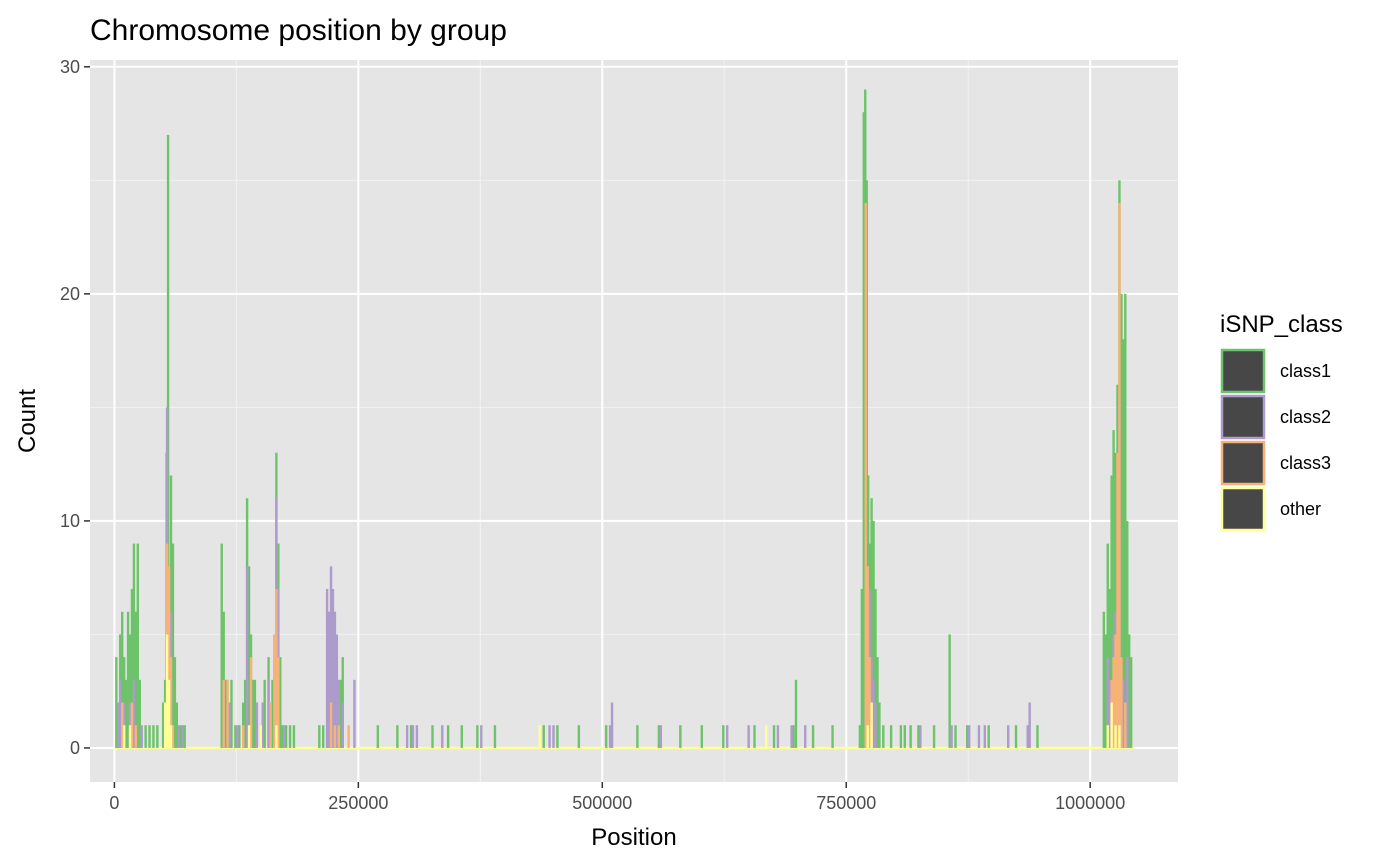 This screenshot has height=865, width=1400. What do you see at coordinates (75, 748) in the screenshot?
I see `y-tick-label: 0` at bounding box center [75, 748].